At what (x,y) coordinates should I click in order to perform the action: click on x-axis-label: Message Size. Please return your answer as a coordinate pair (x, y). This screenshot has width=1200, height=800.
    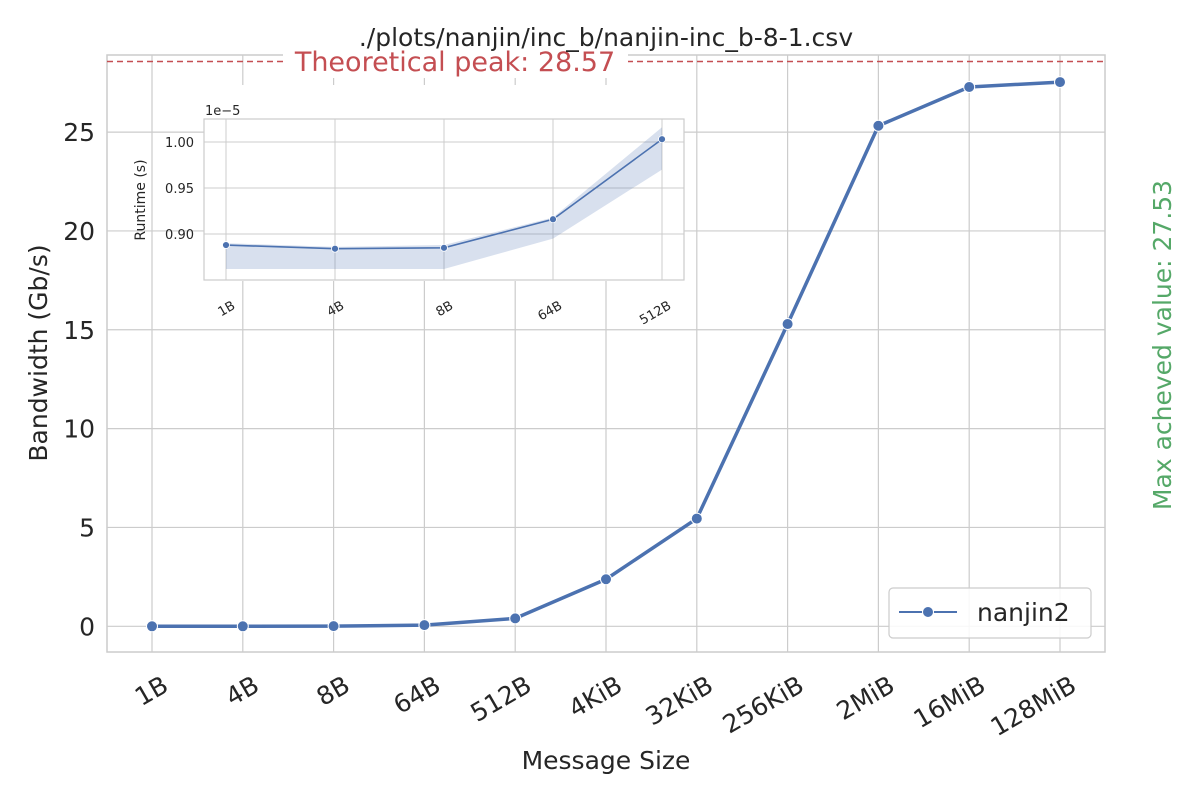
    Looking at the image, I should click on (606, 760).